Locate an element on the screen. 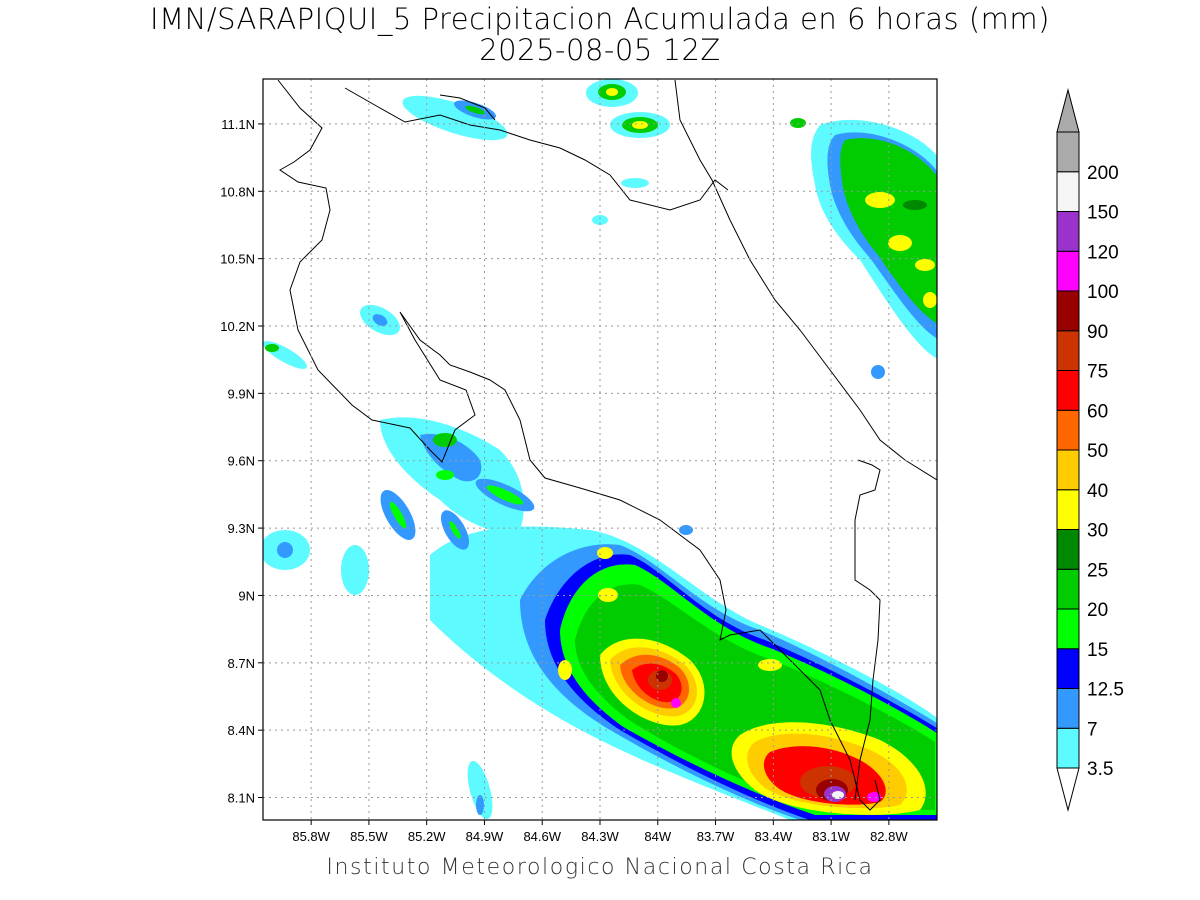  colorbar-label: 25 is located at coordinates (1097, 570).